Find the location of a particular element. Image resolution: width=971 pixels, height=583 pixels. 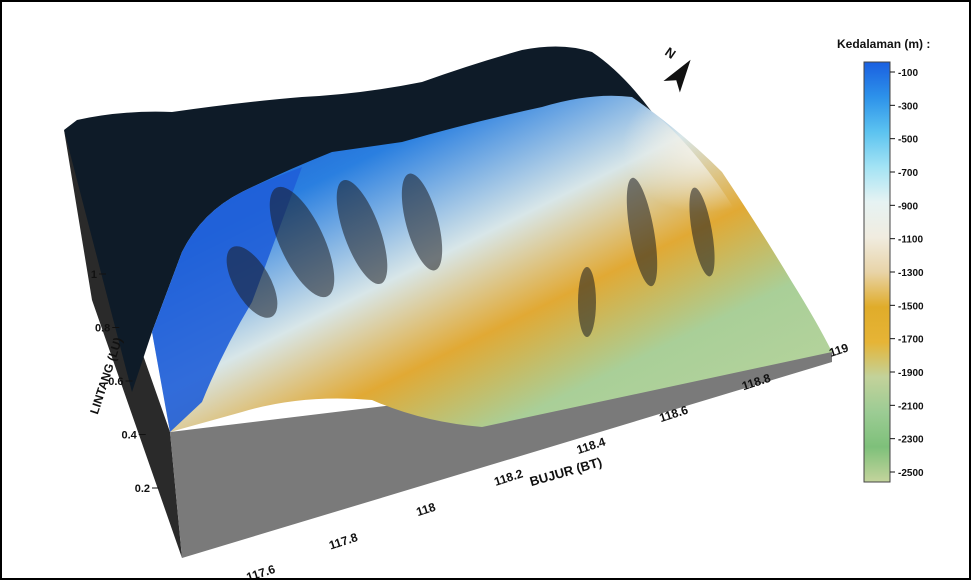

x-axis-label: BUJUR (BT) is located at coordinates (566, 471).